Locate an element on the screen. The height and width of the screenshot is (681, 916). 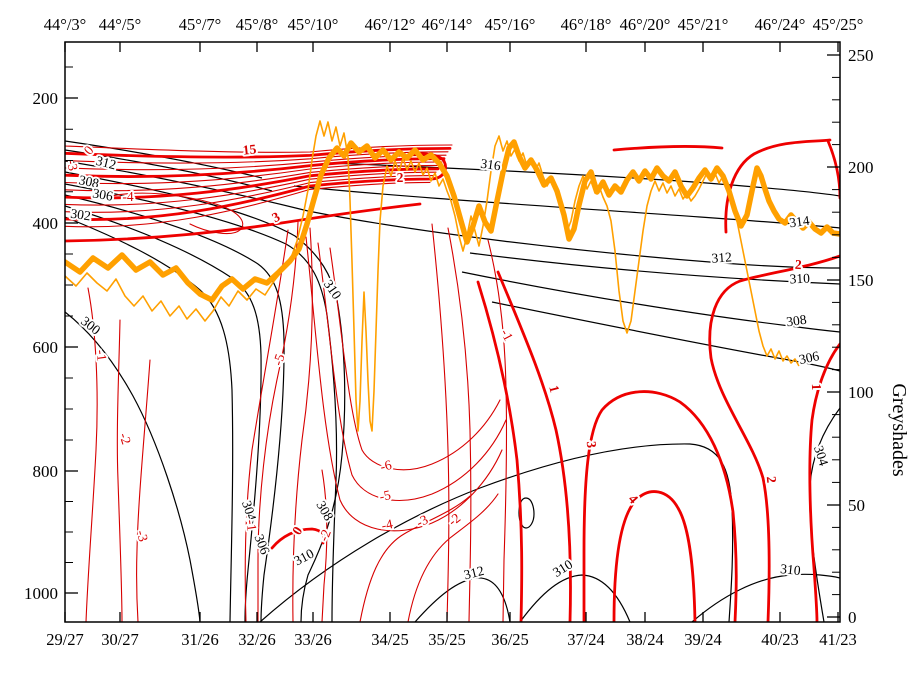
right-axis-label: 0 is located at coordinates (852, 617).